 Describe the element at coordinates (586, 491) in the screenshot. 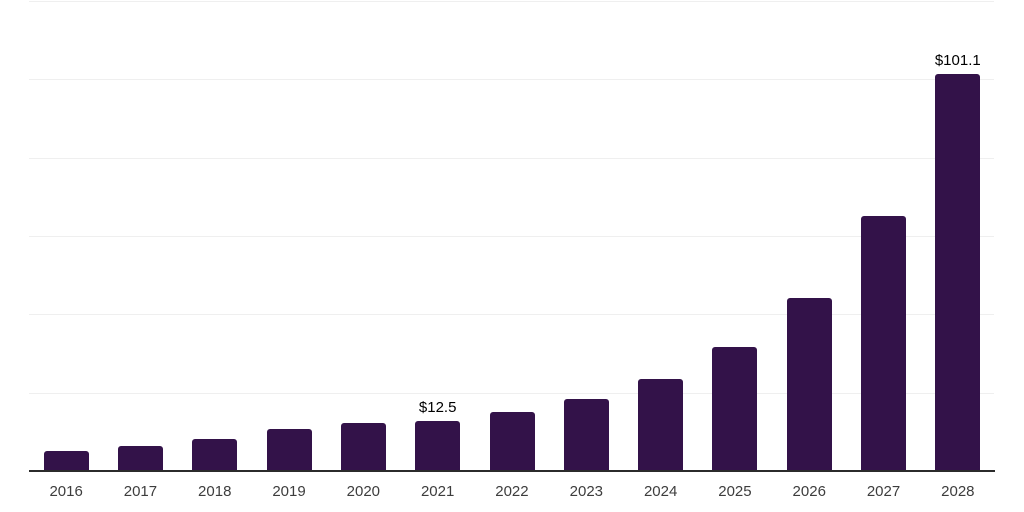

I see `x-tick-label-2023: 2023` at that location.